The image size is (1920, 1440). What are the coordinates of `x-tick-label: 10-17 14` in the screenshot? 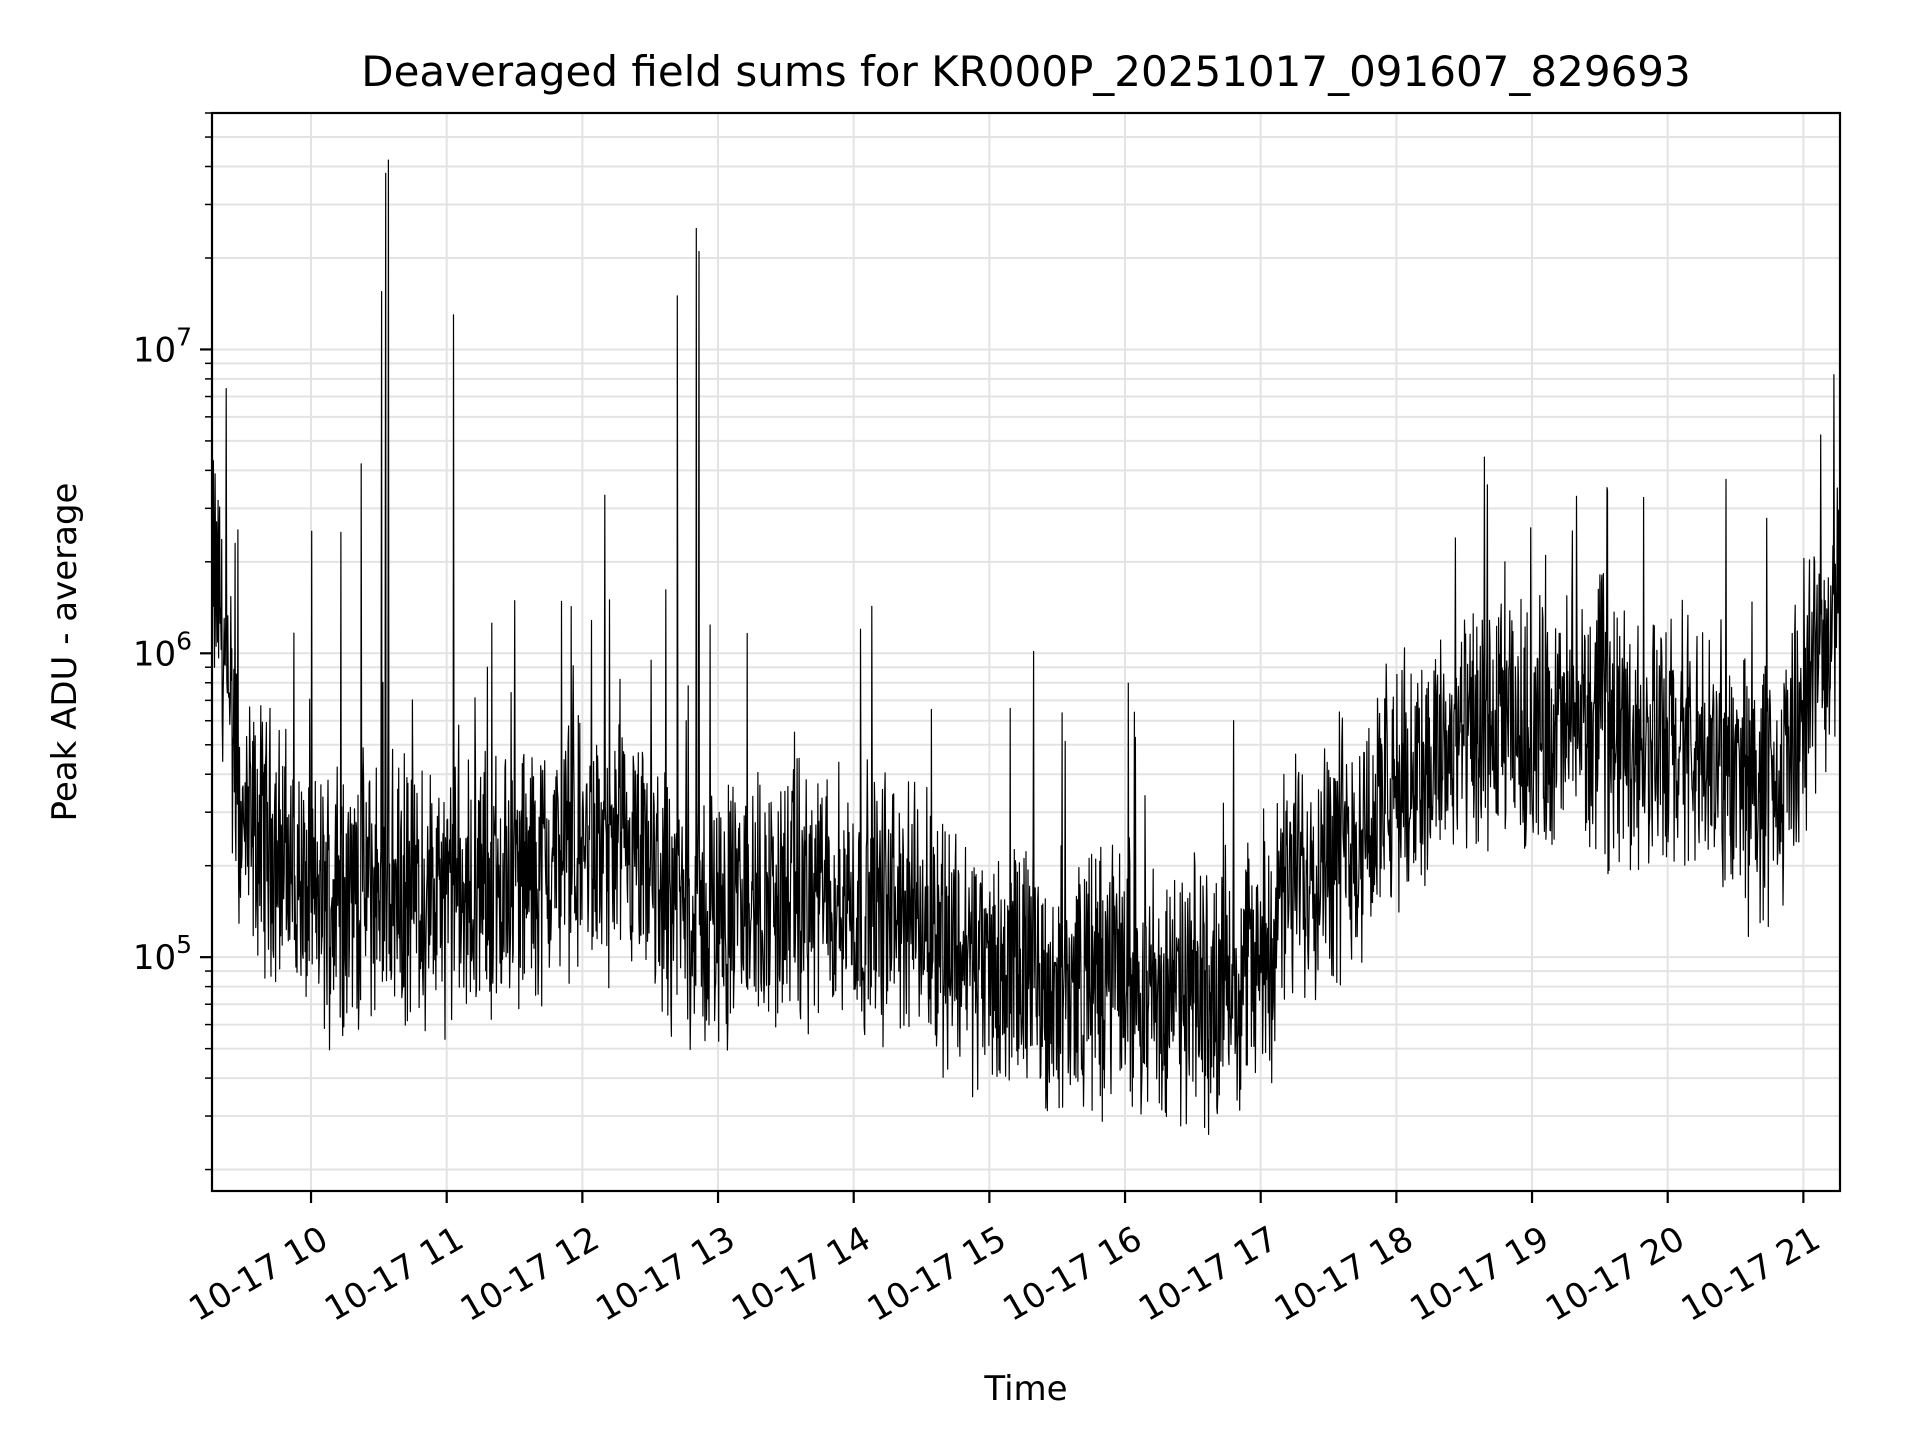 It's located at (801, 1274).